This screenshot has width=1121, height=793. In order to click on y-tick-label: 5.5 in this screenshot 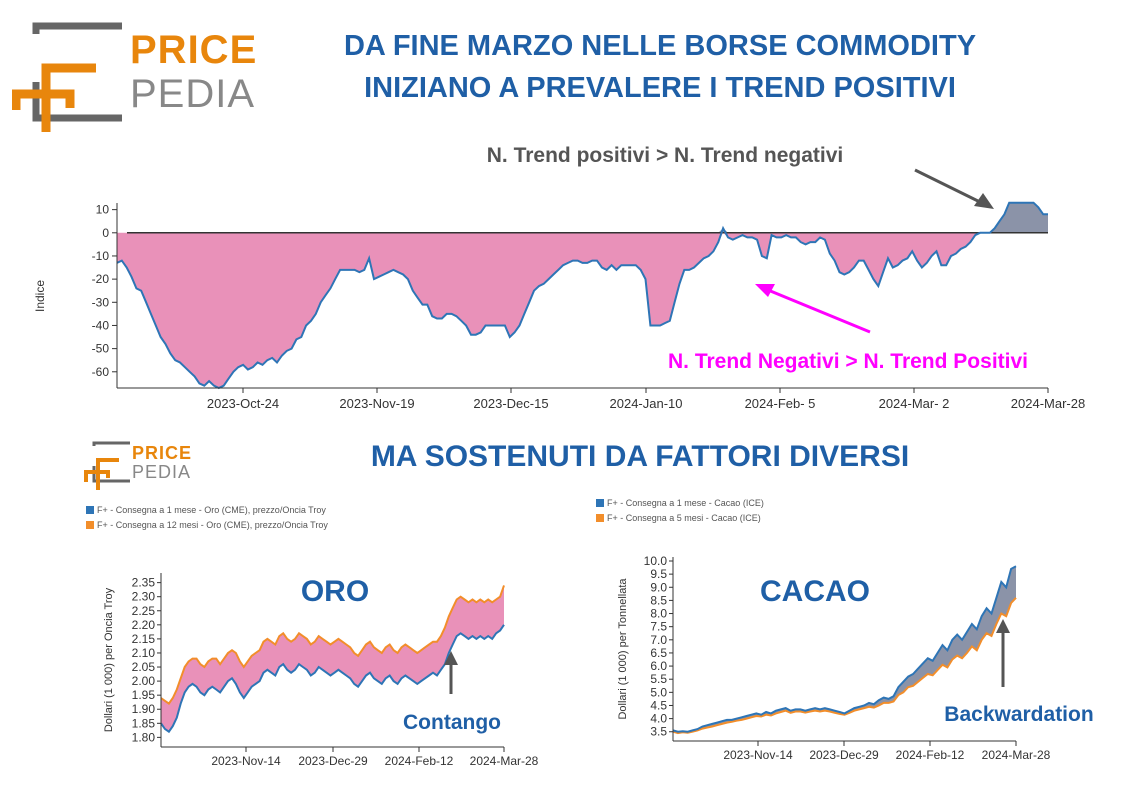, I will do `click(658, 679)`.